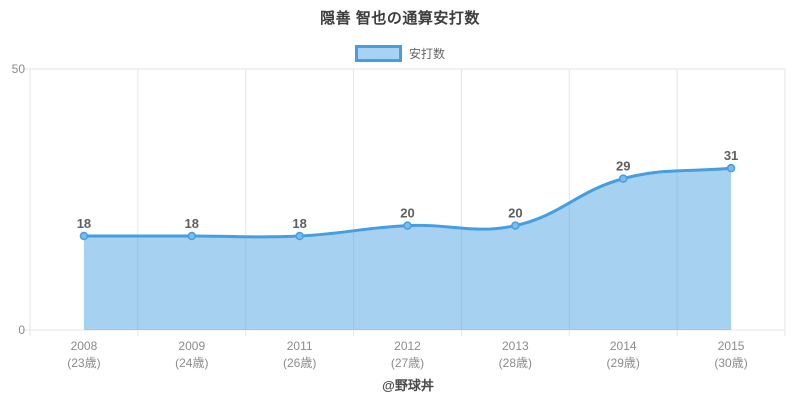 The image size is (800, 400). Describe the element at coordinates (623, 363) in the screenshot. I see `x-tick-age: (29歳)` at that location.